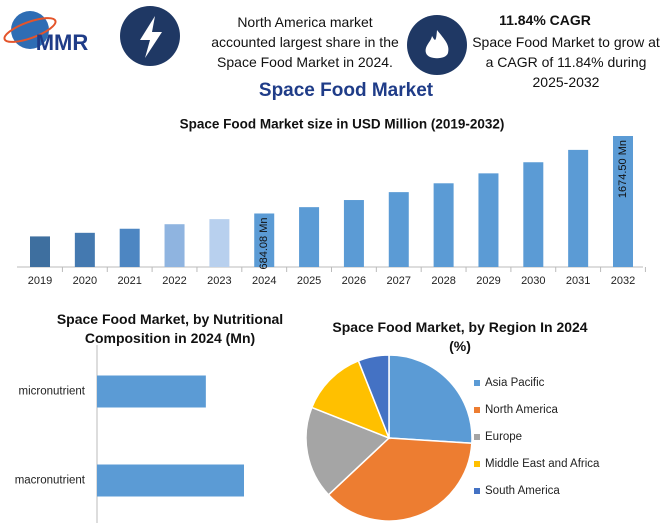 The image size is (666, 531). I want to click on x-tick-label: 2031, so click(578, 281).